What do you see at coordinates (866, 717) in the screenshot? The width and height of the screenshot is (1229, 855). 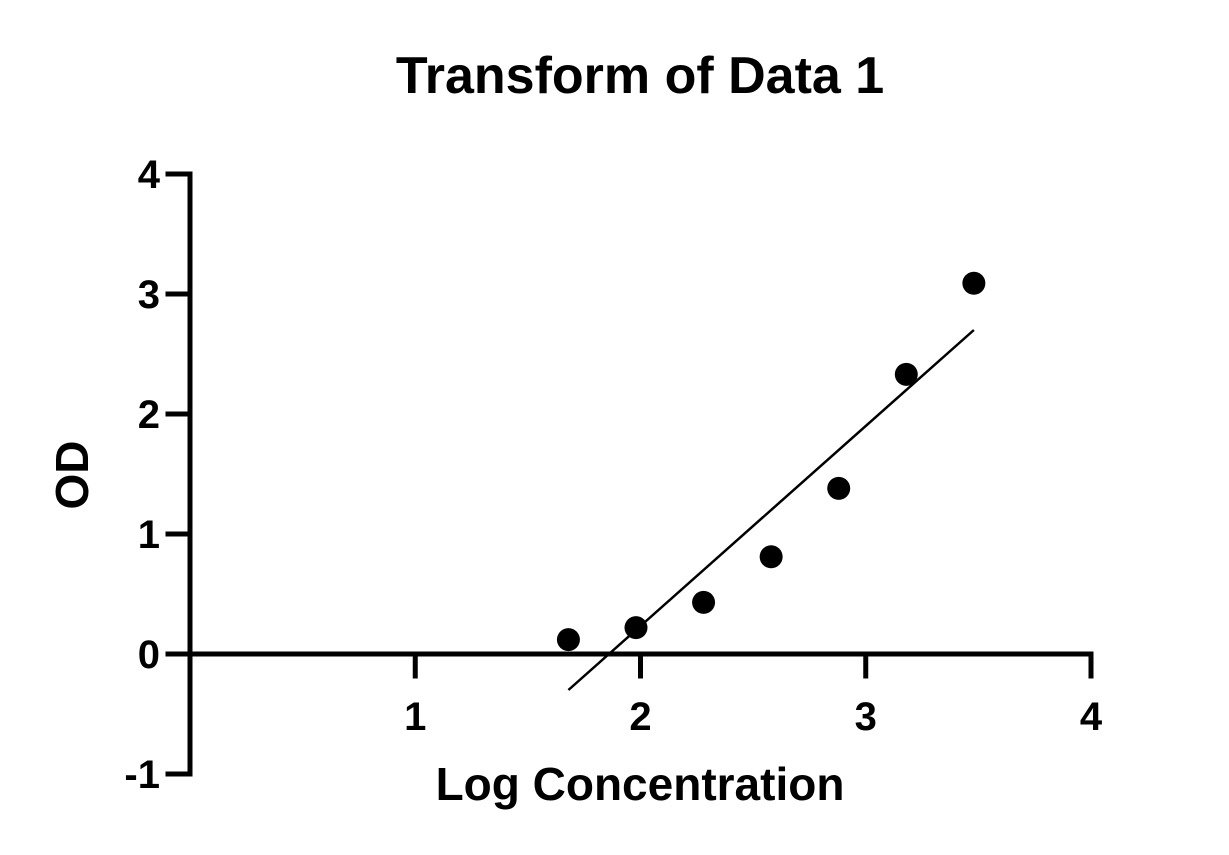 I see `x-tick-label: 3` at bounding box center [866, 717].